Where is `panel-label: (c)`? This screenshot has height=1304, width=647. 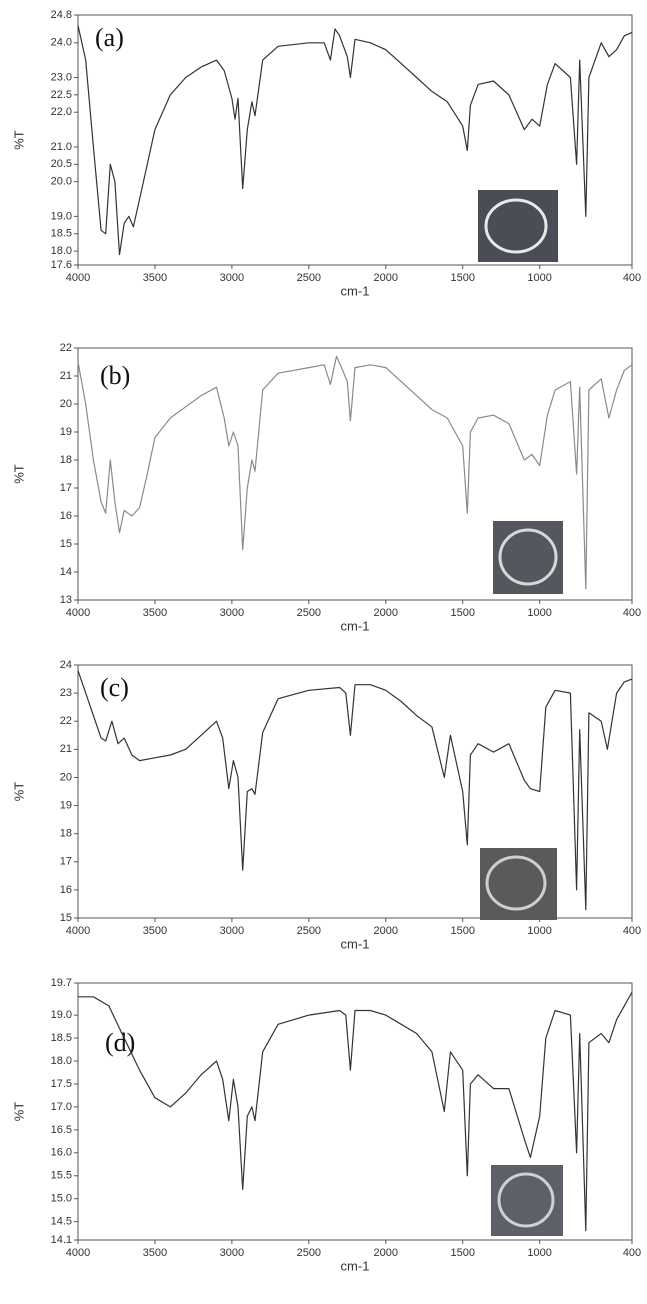
panel-label: (c) is located at coordinates (114, 687).